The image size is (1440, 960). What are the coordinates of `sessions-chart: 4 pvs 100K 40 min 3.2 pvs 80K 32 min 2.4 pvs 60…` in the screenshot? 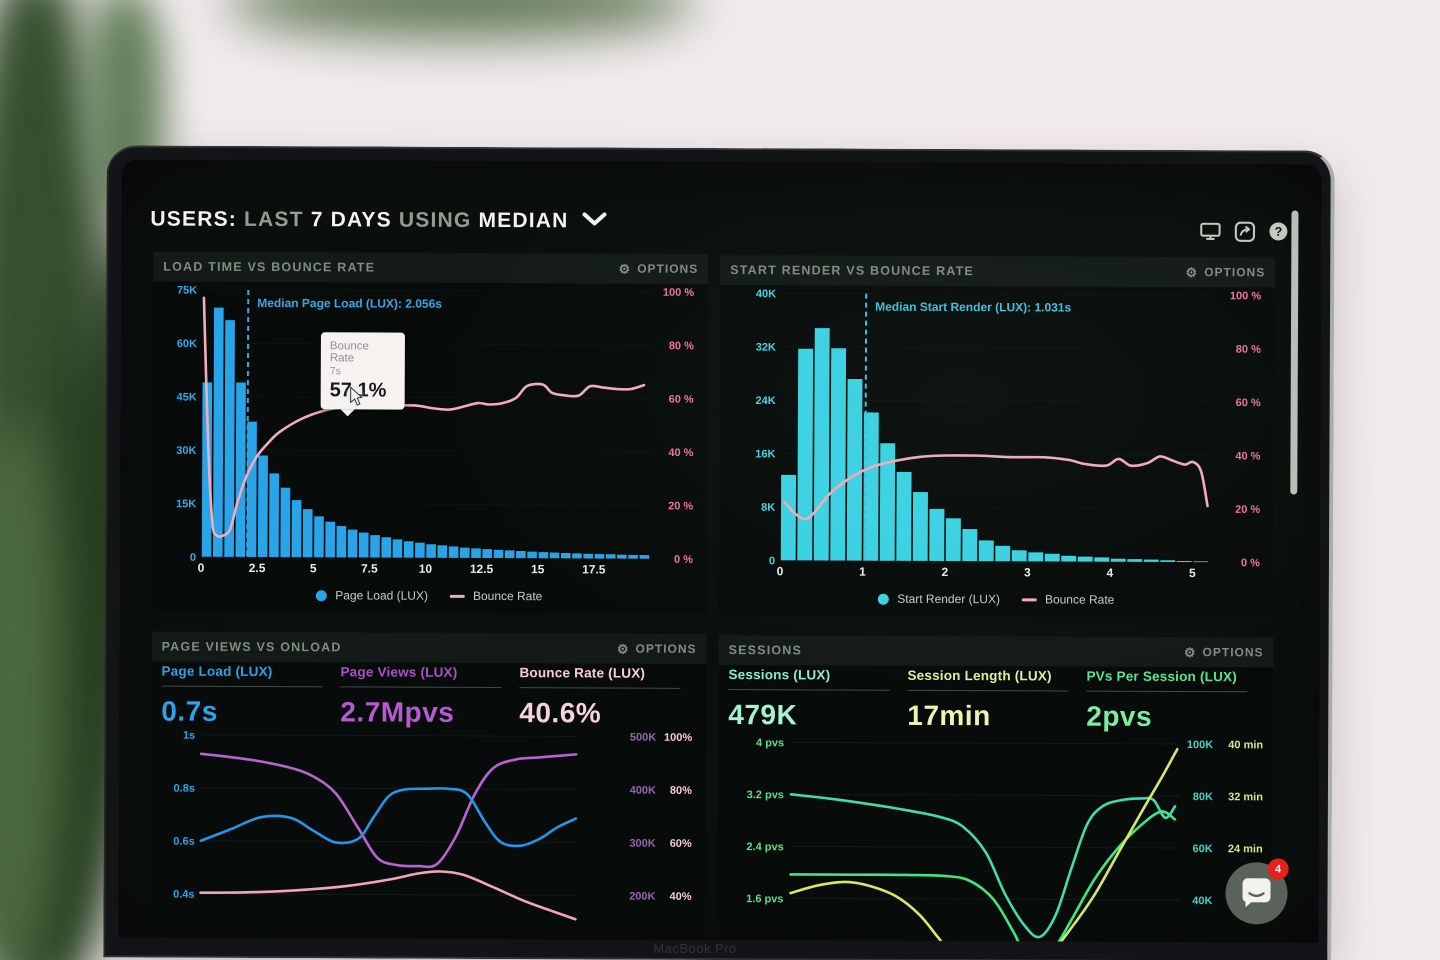 It's located at (995, 840).